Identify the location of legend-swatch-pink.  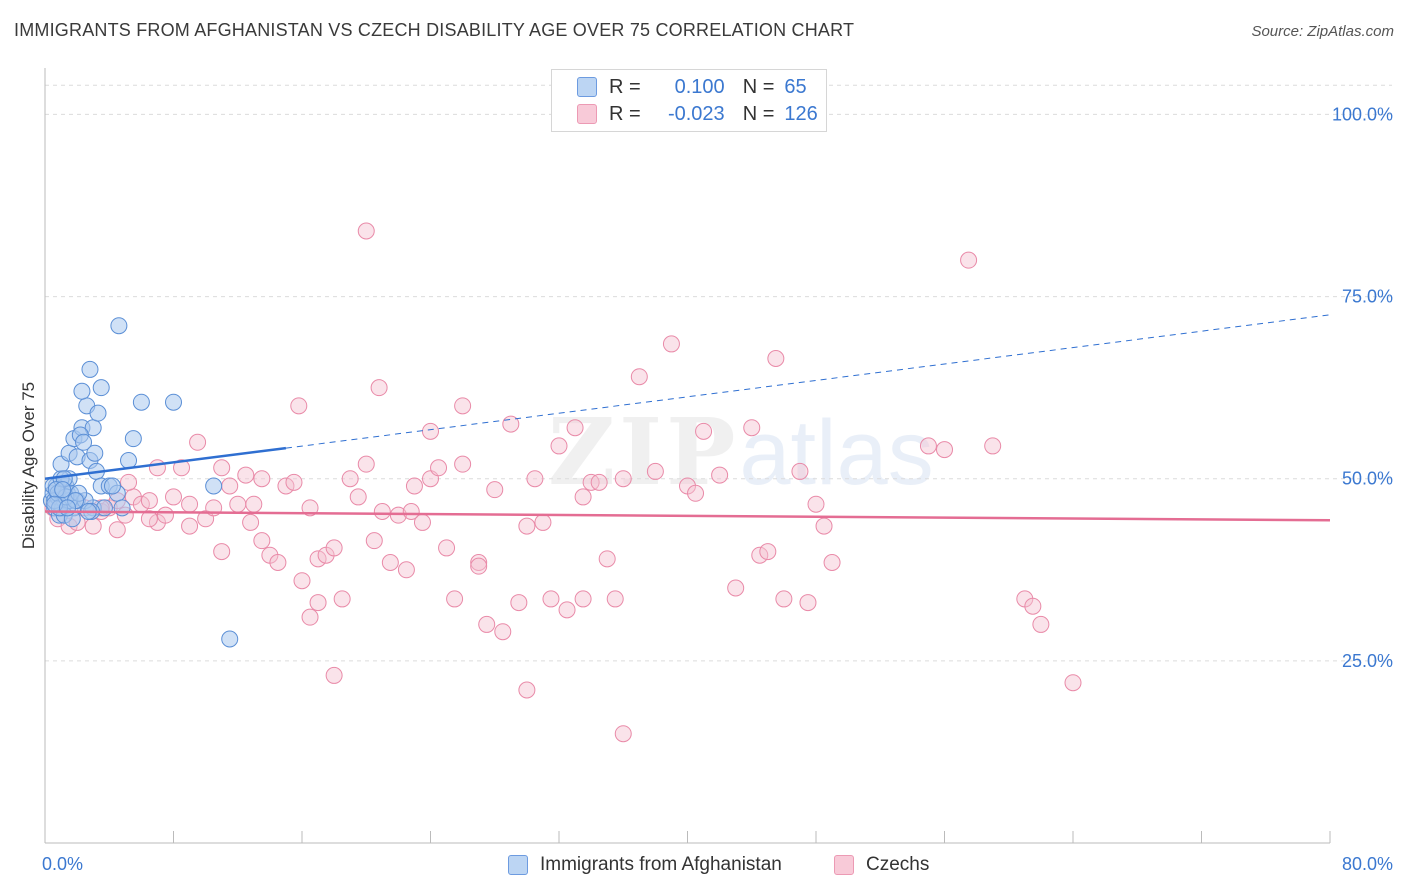
(587, 114).